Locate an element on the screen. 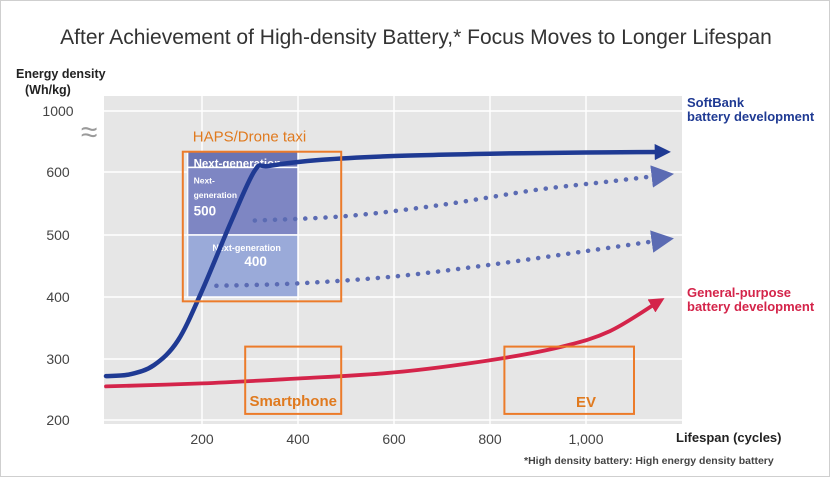 The image size is (830, 478). y-axis-label: Energy density is located at coordinates (61, 74).